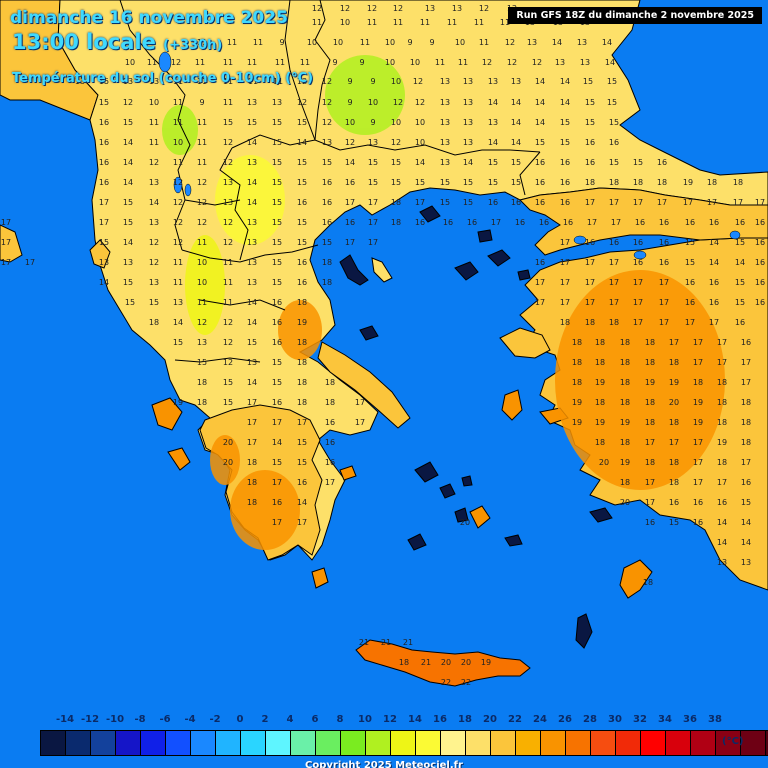 The height and width of the screenshot is (768, 768). What do you see at coordinates (640, 380) in the screenshot?
I see `warm-zone-anatolia` at bounding box center [640, 380].